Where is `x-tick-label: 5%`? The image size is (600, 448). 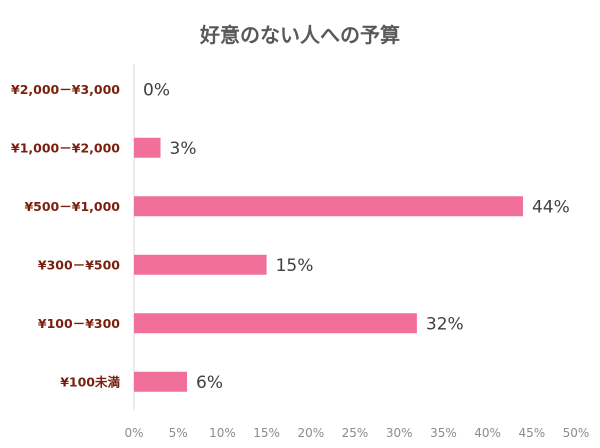
x-tick-label: 5% is located at coordinates (178, 433).